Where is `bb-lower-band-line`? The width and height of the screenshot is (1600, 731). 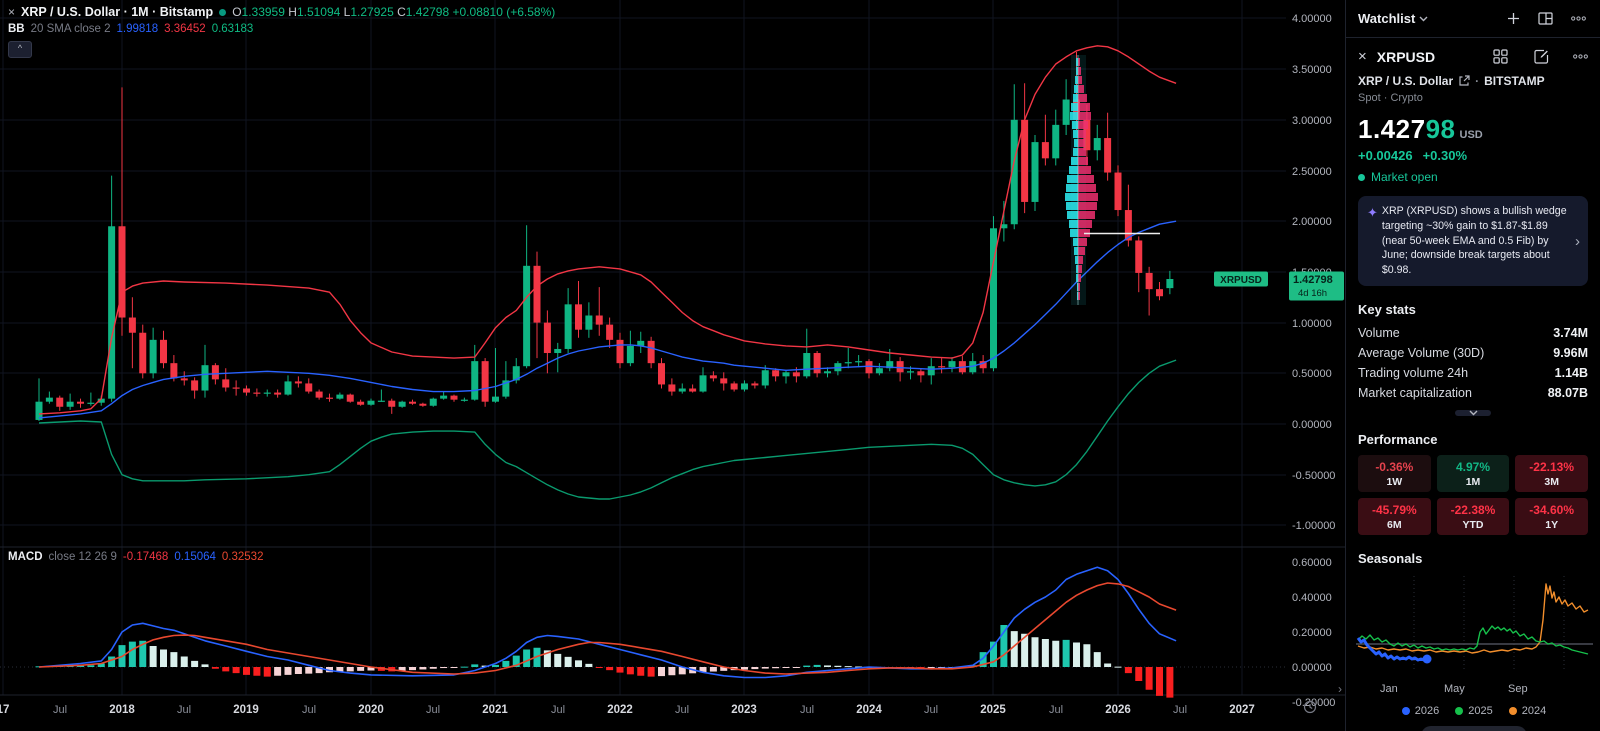
bb-lower-band-line is located at coordinates (607, 429).